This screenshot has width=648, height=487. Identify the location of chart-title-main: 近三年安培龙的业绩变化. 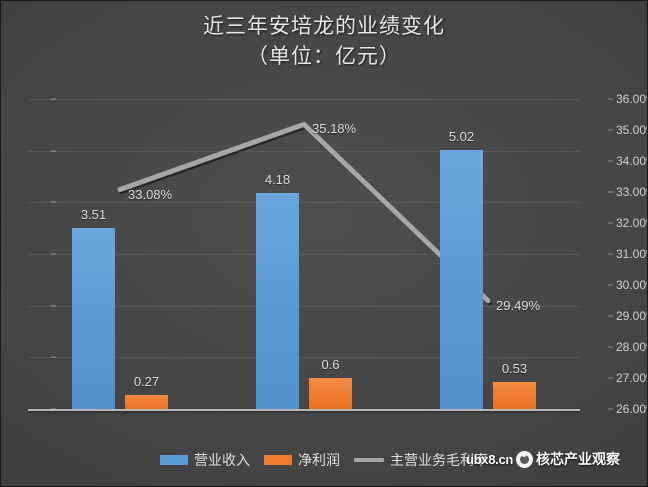
(324, 26).